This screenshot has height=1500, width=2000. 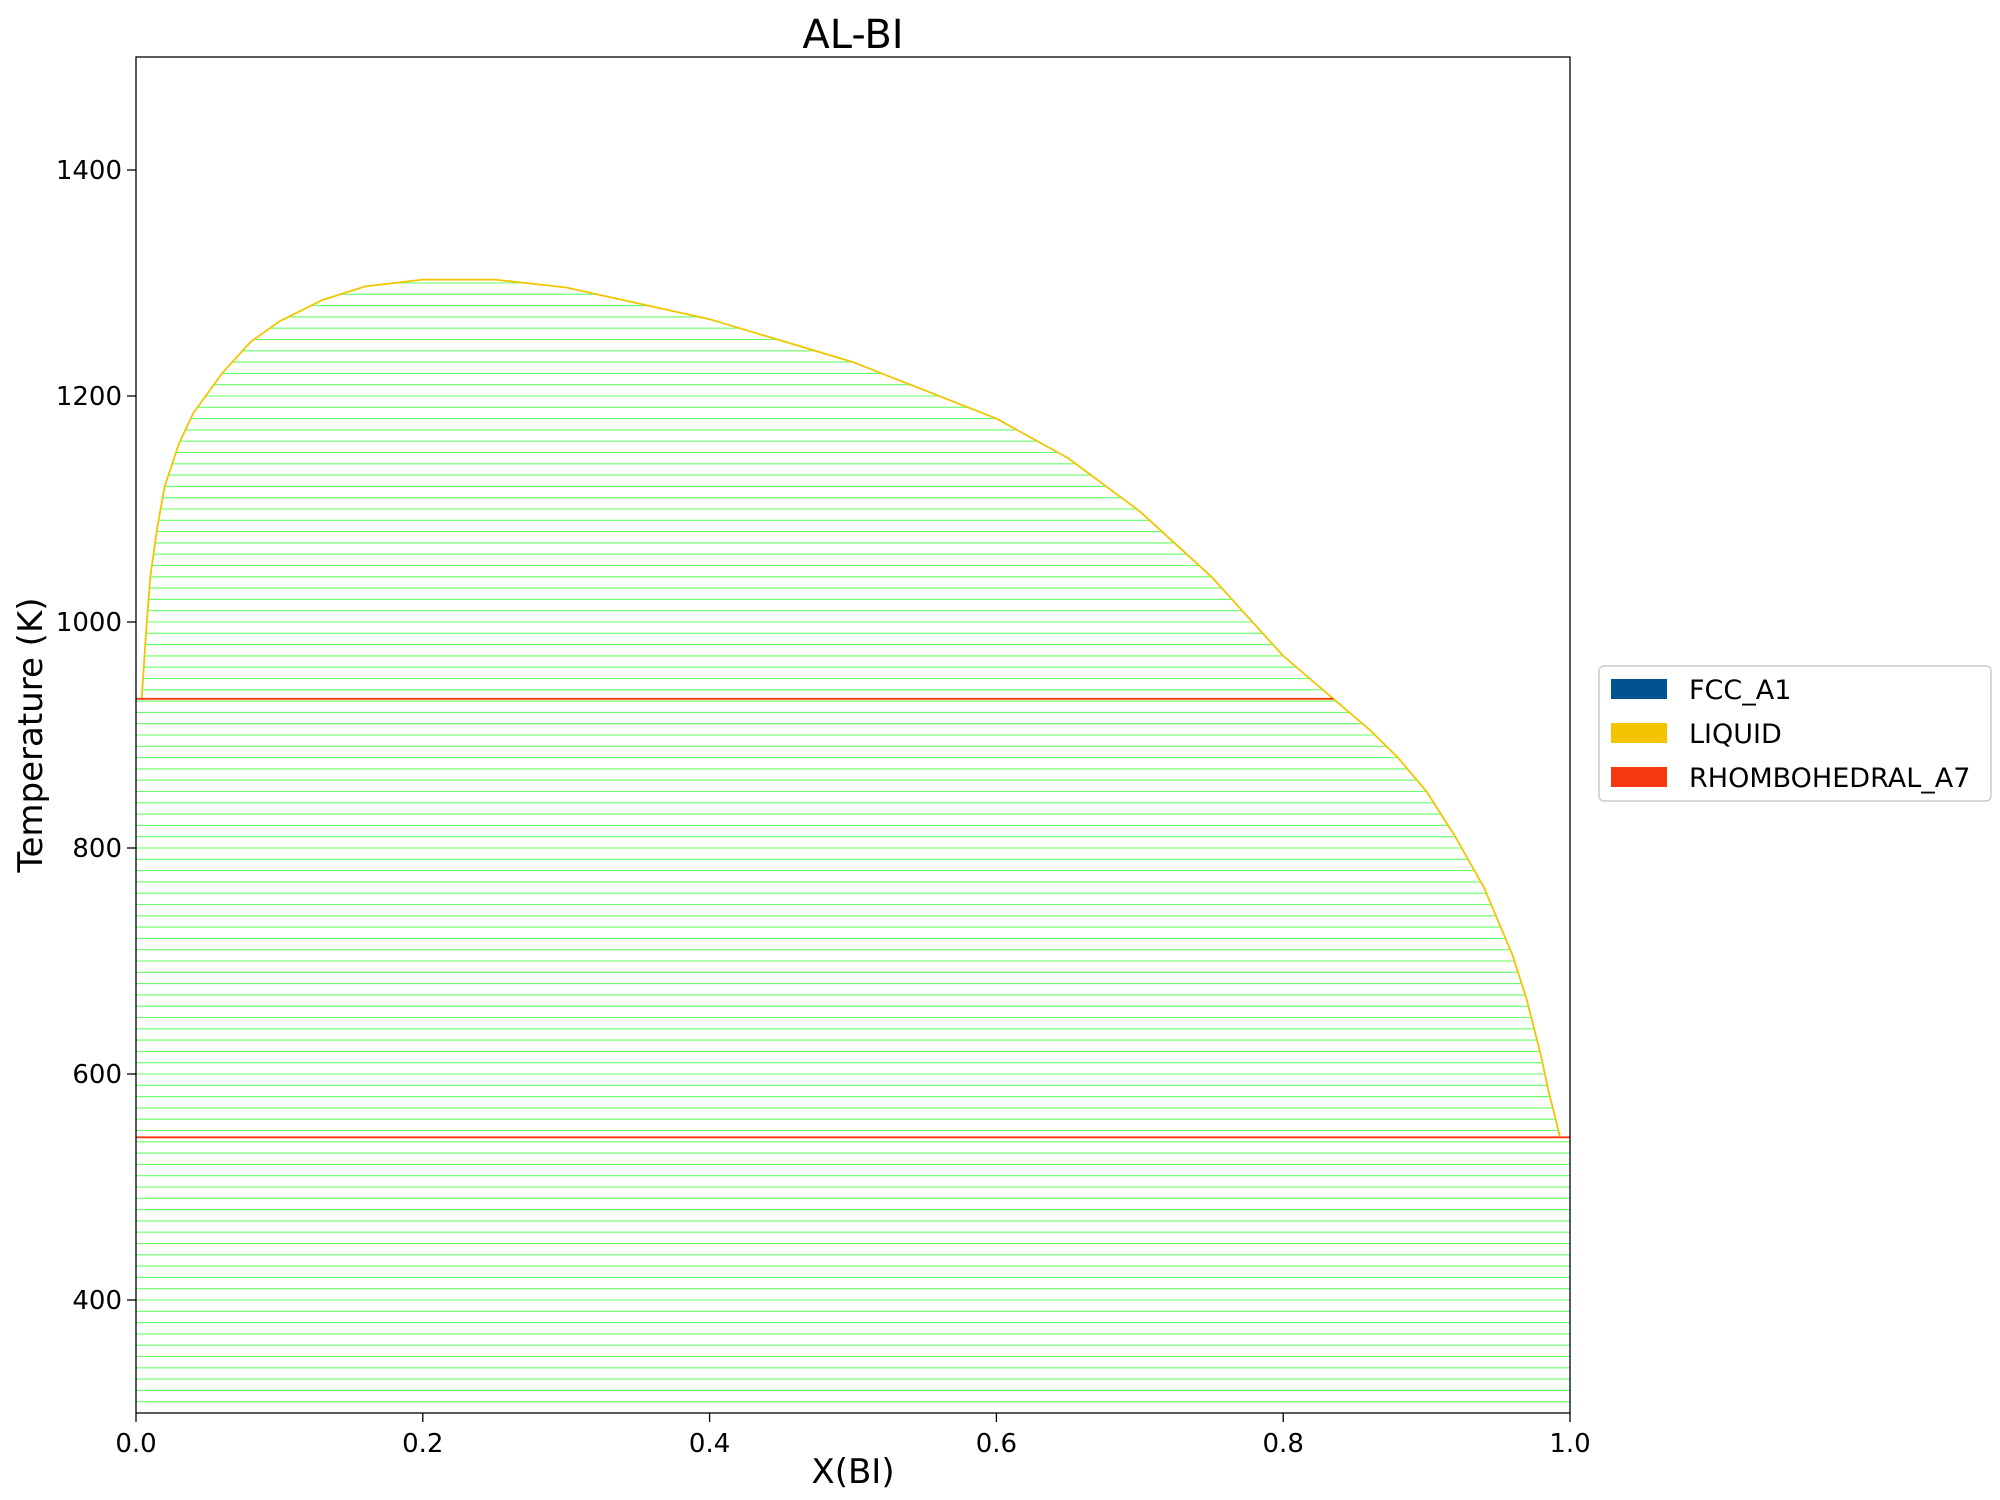 What do you see at coordinates (709, 1444) in the screenshot?
I see `x-tick-label: 0.4` at bounding box center [709, 1444].